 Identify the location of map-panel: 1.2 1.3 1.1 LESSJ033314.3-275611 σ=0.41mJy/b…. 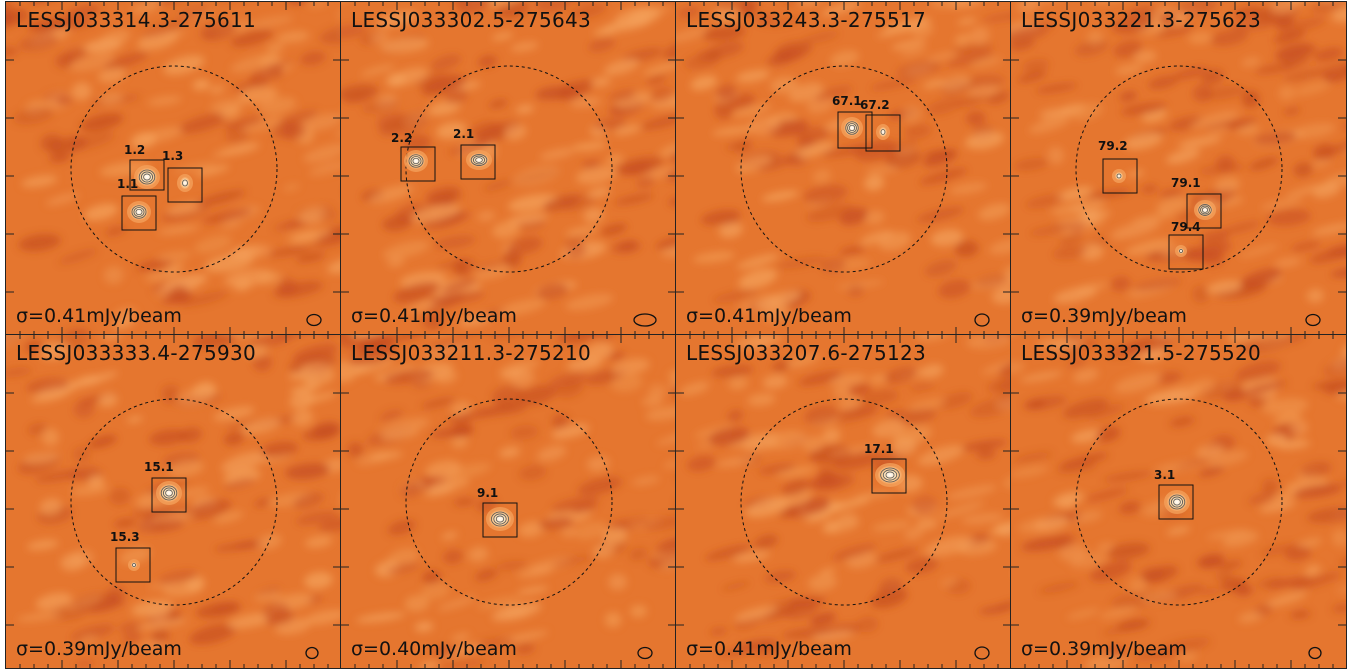
(173, 168).